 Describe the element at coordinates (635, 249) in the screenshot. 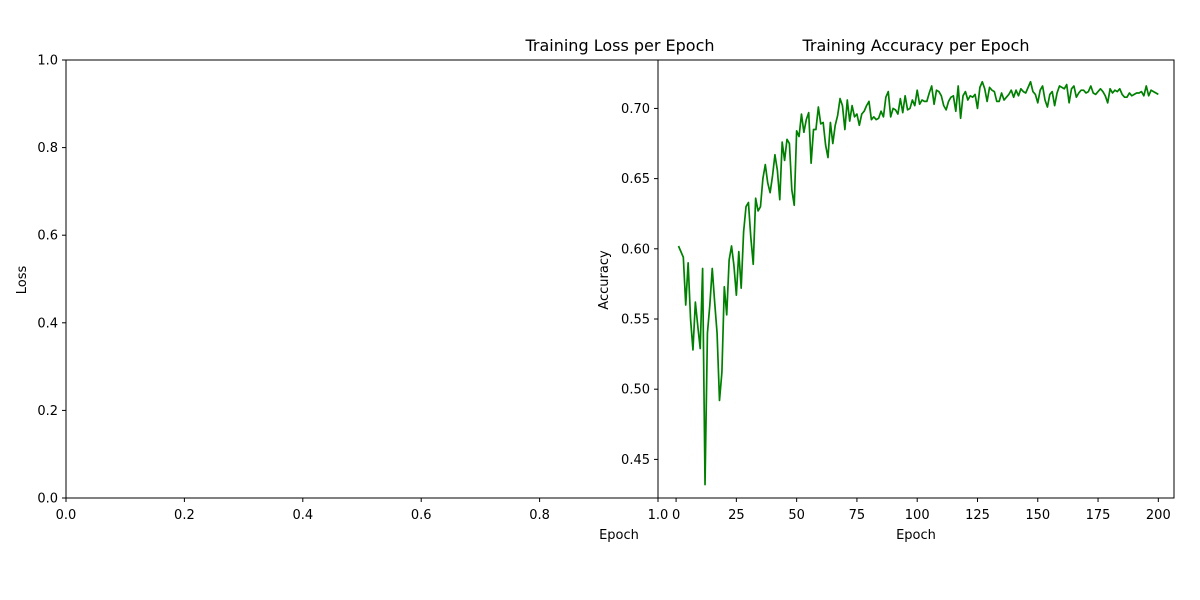

I see `accuracy-y-tick-label: 0.60` at that location.